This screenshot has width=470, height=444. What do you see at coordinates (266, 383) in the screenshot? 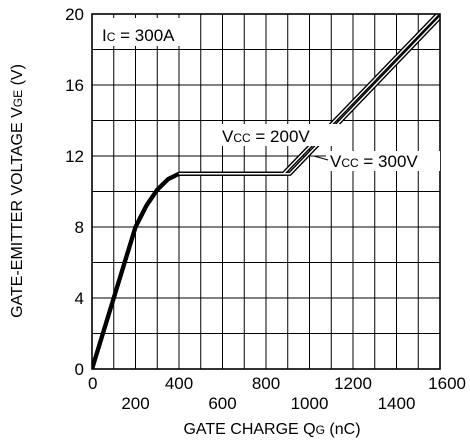
I see `x-tick-label: 800` at bounding box center [266, 383].